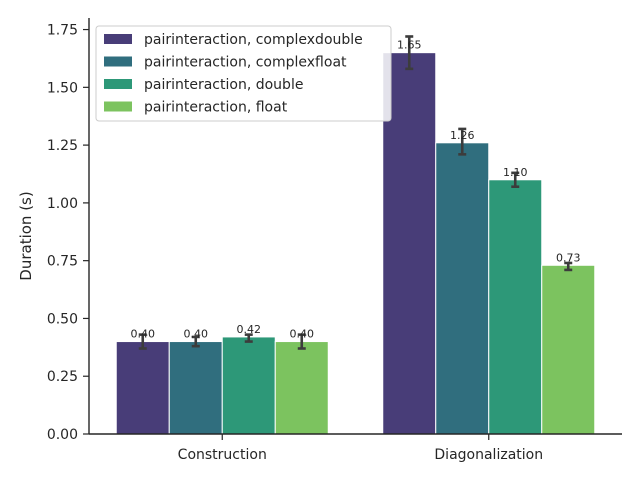  What do you see at coordinates (245, 63) in the screenshot?
I see `legend-entry-label: pairinteraction, complexfloat` at bounding box center [245, 63].